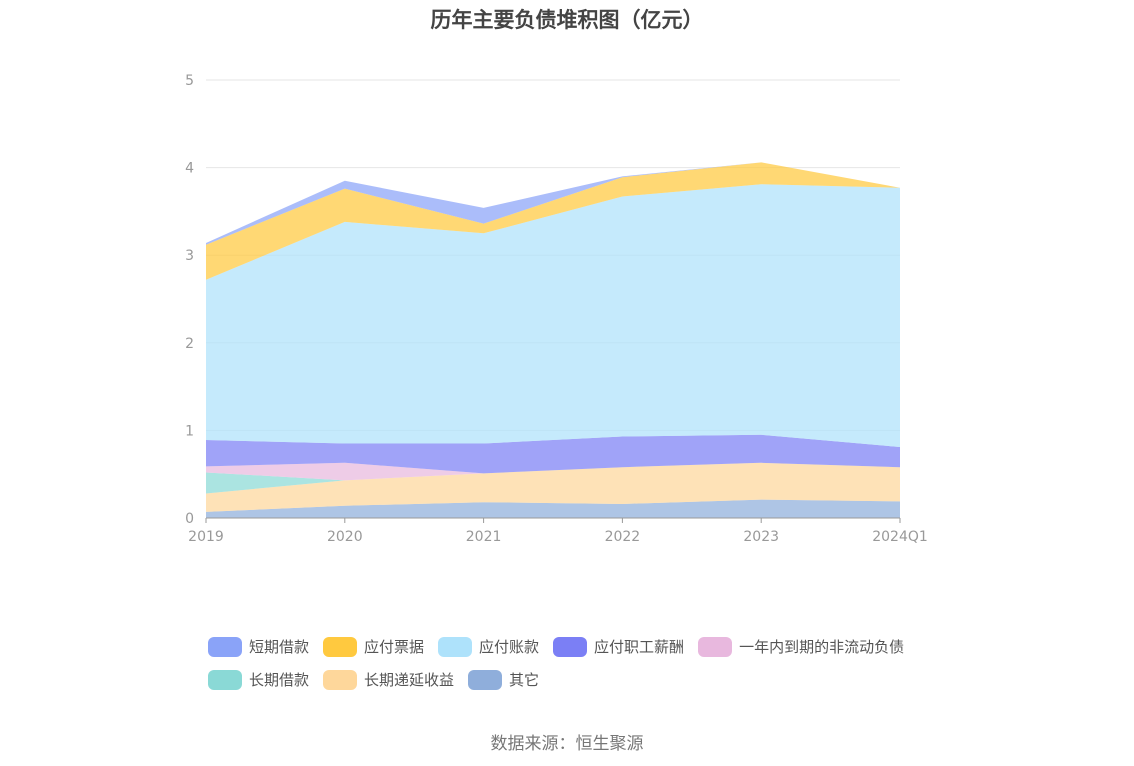 The height and width of the screenshot is (766, 1134). I want to click on legend-label: 应付票据, so click(394, 647).